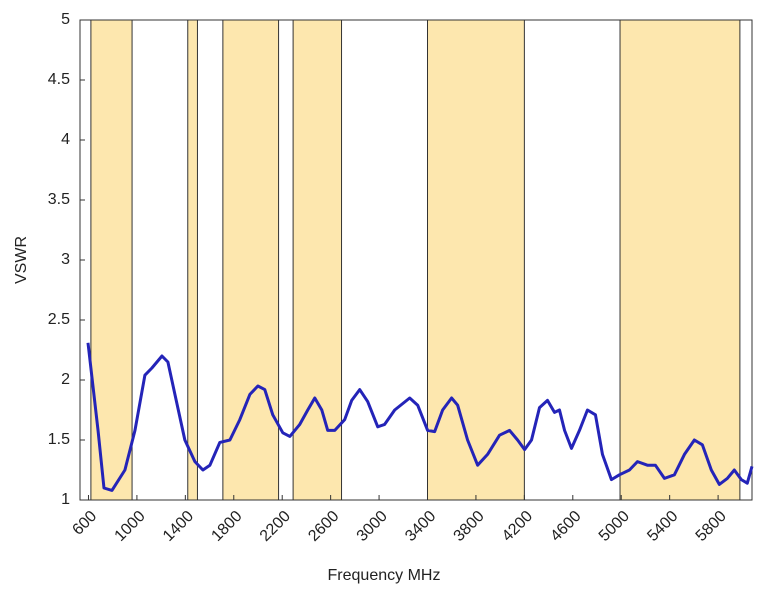 This screenshot has width=768, height=600. What do you see at coordinates (614, 526) in the screenshot?
I see `x-tick-label: 5000` at bounding box center [614, 526].